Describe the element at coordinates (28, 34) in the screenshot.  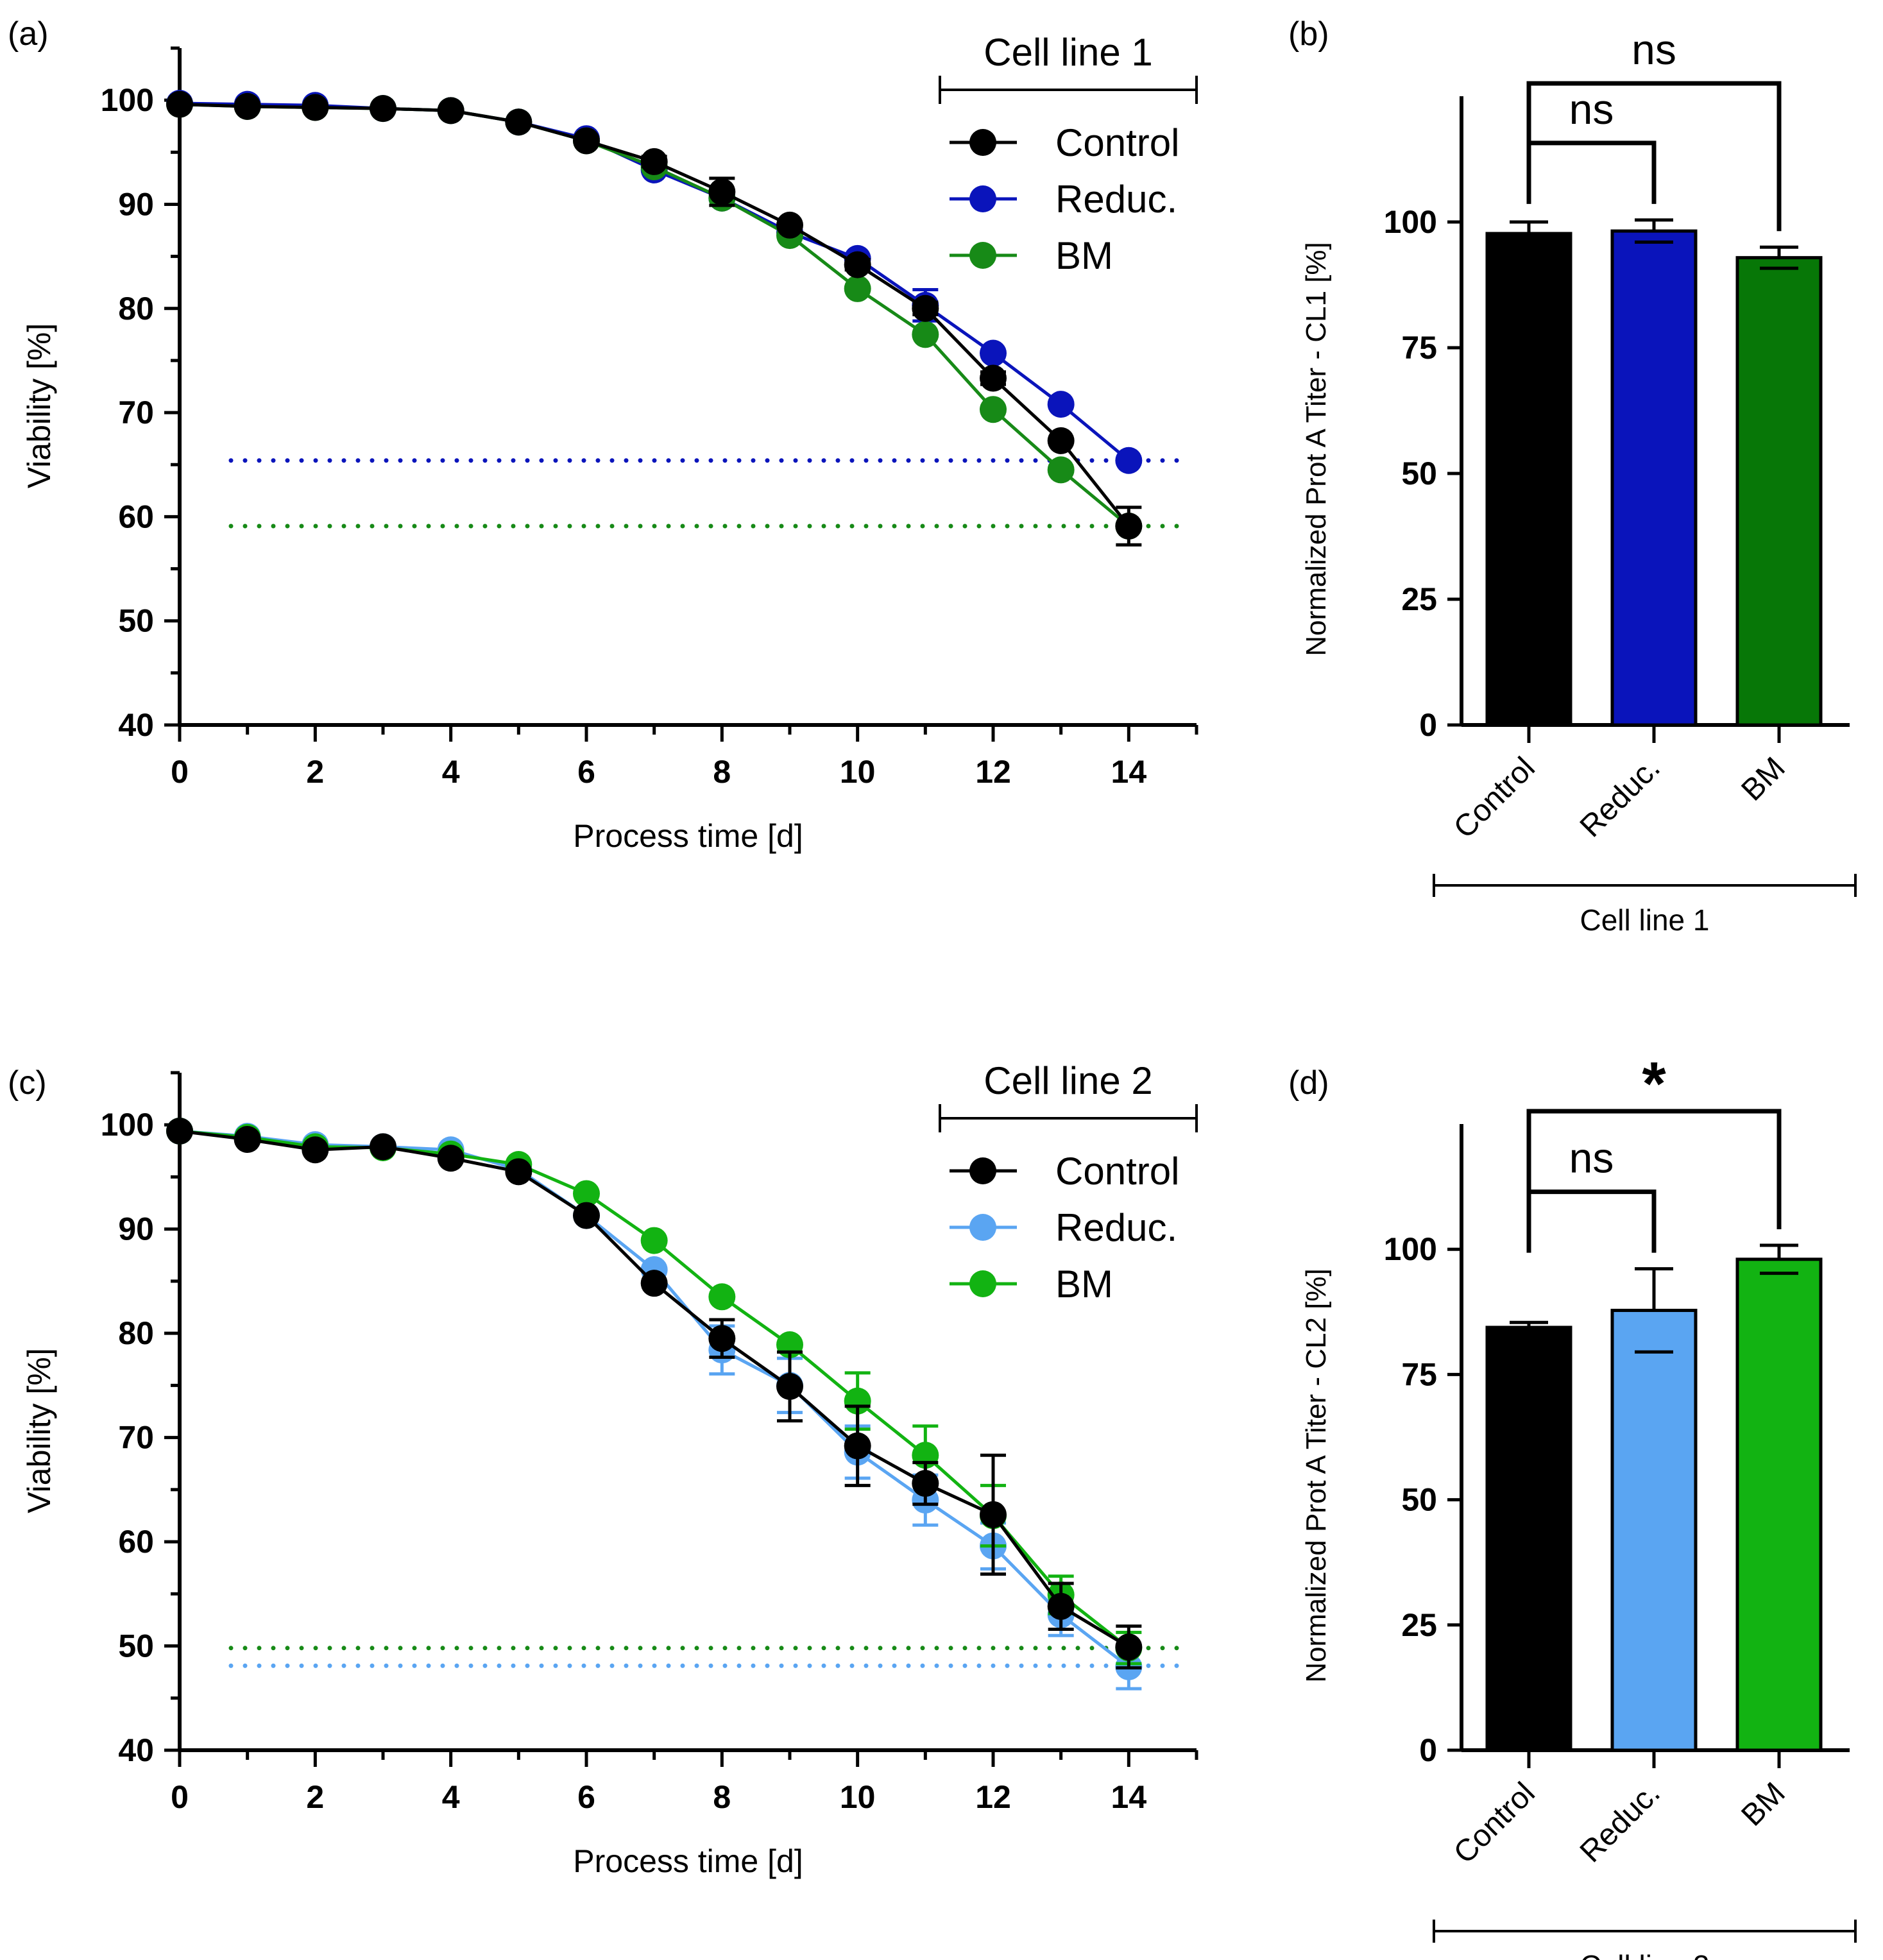
I see `panel-label: (a)` at that location.